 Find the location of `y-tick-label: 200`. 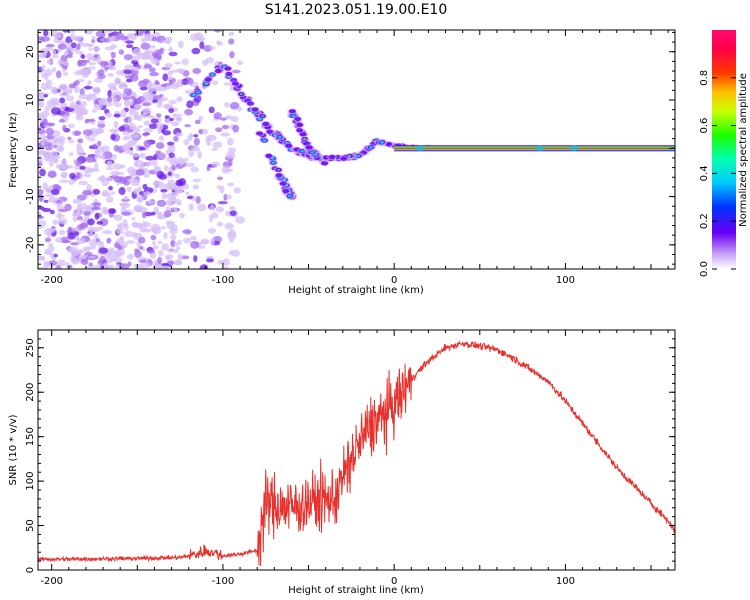

y-tick-label: 200 is located at coordinates (30, 392).